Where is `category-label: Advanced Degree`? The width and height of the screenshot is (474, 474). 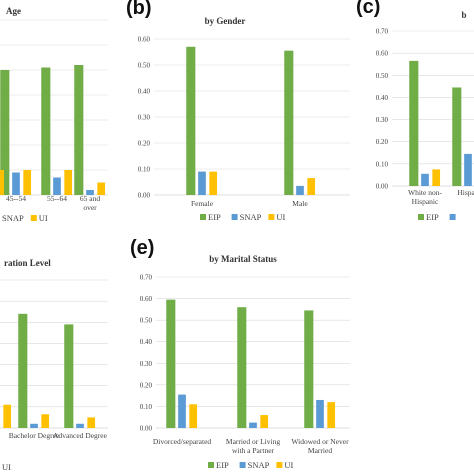 category-label: Advanced Degree is located at coordinates (80, 435).